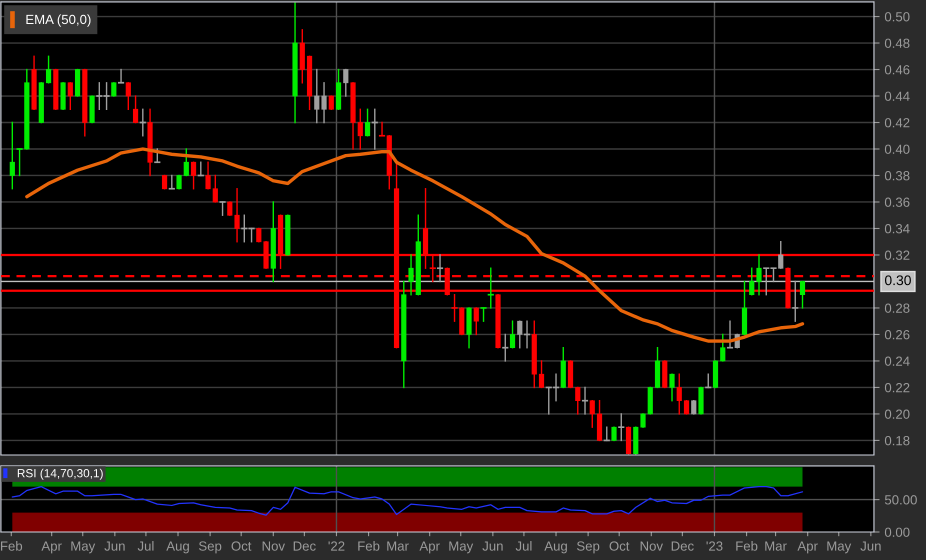 Image resolution: width=926 pixels, height=560 pixels. What do you see at coordinates (897, 532) in the screenshot?
I see `y-tick-label: 0.00` at bounding box center [897, 532].